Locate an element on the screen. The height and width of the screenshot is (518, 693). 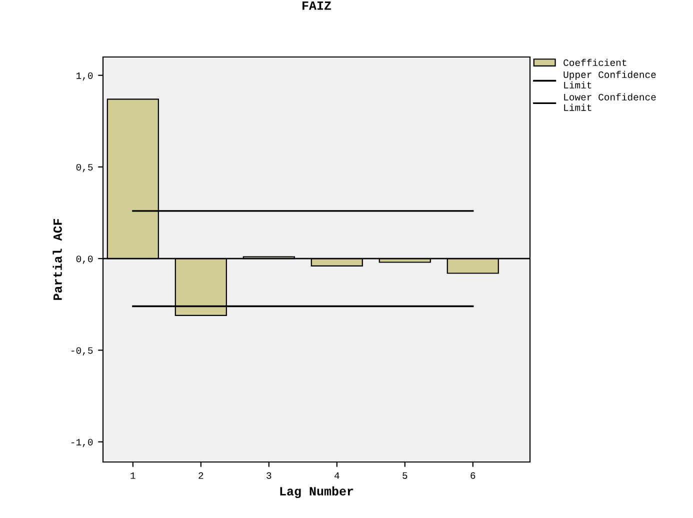
x-tick-label: 6 is located at coordinates (473, 475).